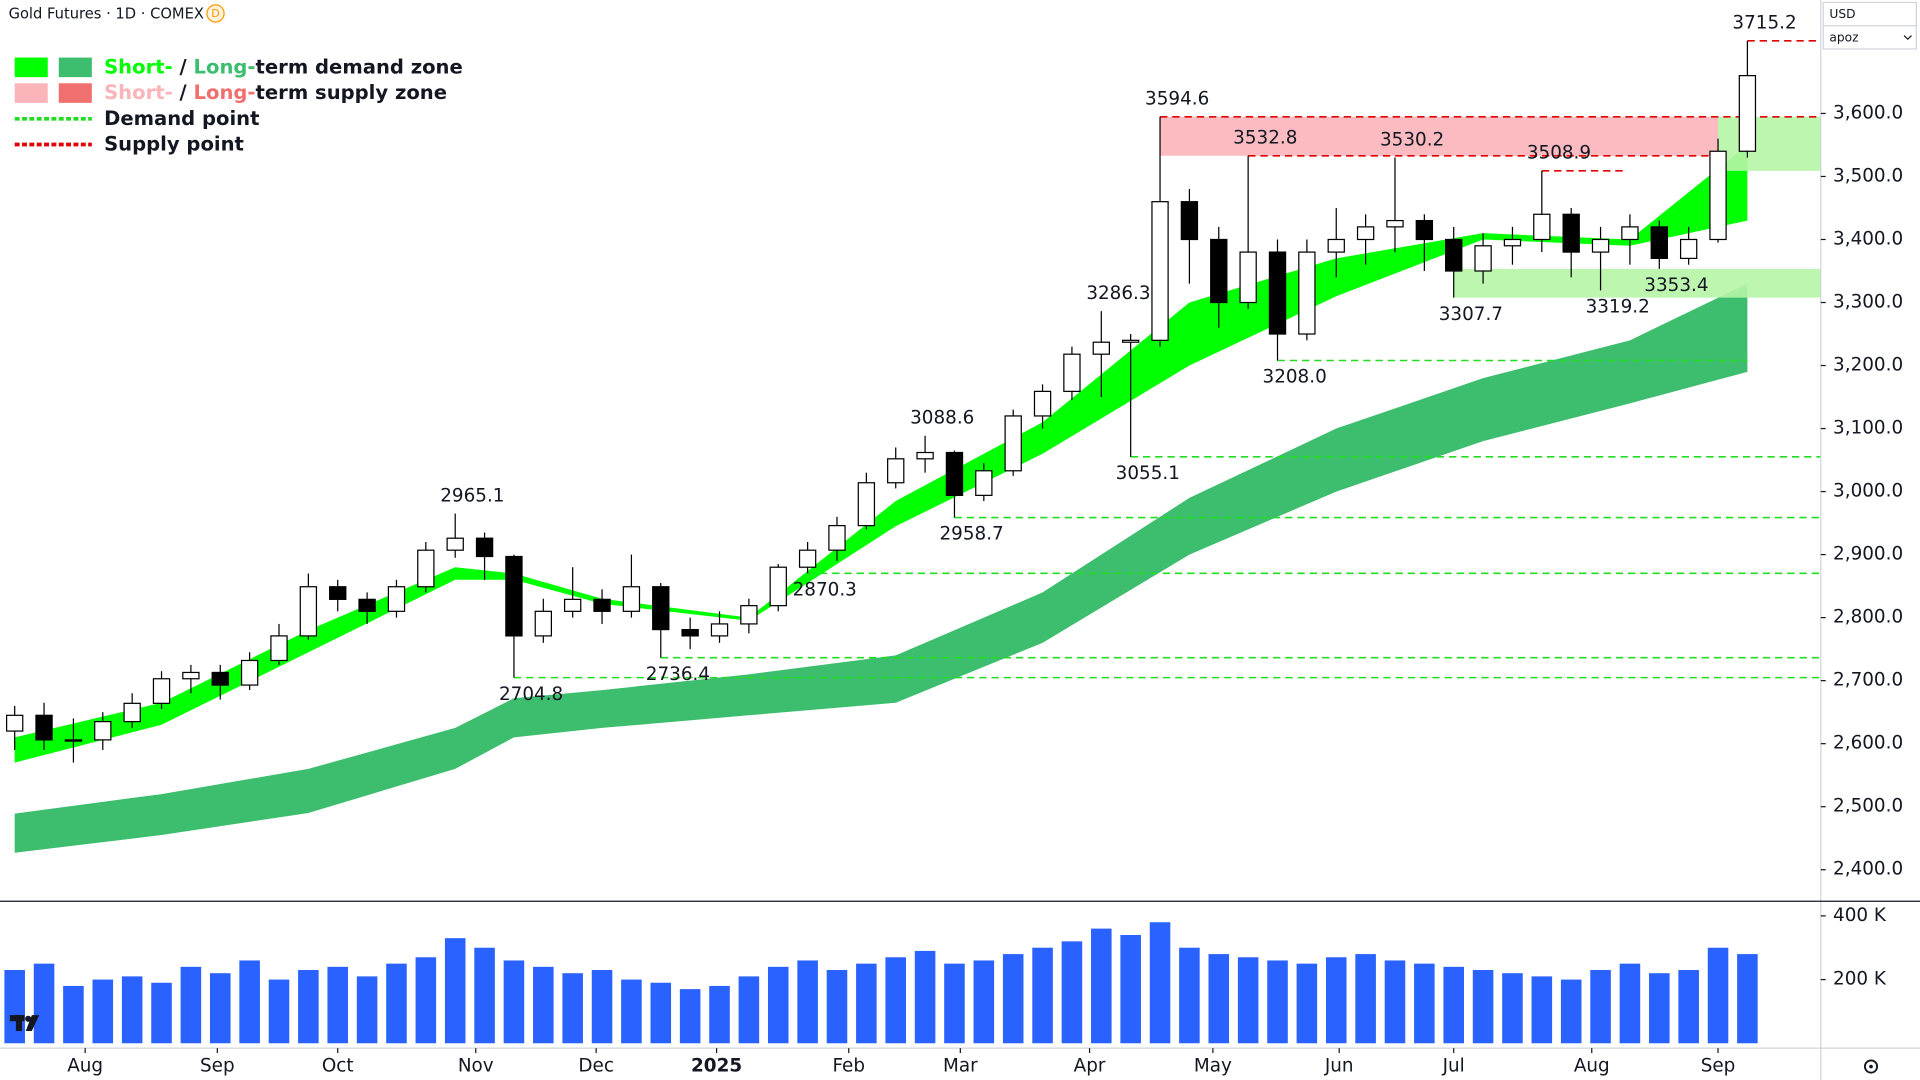 The width and height of the screenshot is (1920, 1080). What do you see at coordinates (1868, 238) in the screenshot?
I see `y-tick-label: 3,400.0` at bounding box center [1868, 238].